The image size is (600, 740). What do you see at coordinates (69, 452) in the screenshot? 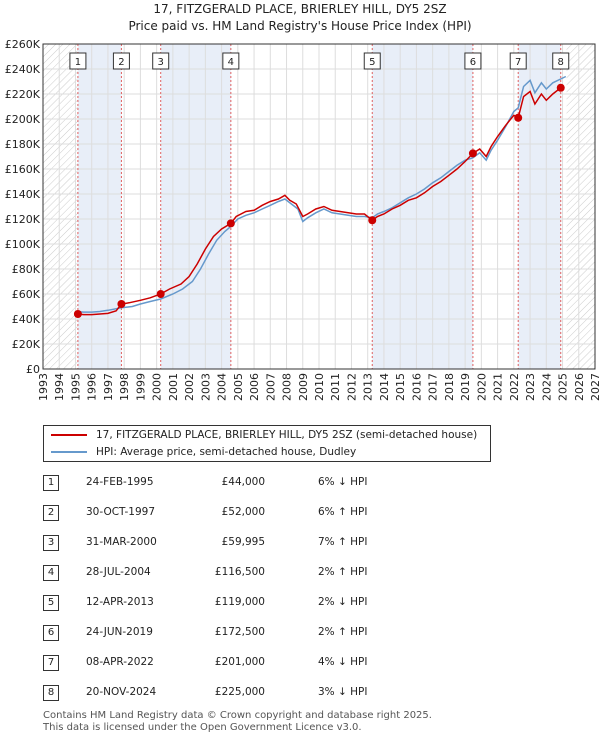
I see `legend-swatch-hpi` at bounding box center [69, 452].